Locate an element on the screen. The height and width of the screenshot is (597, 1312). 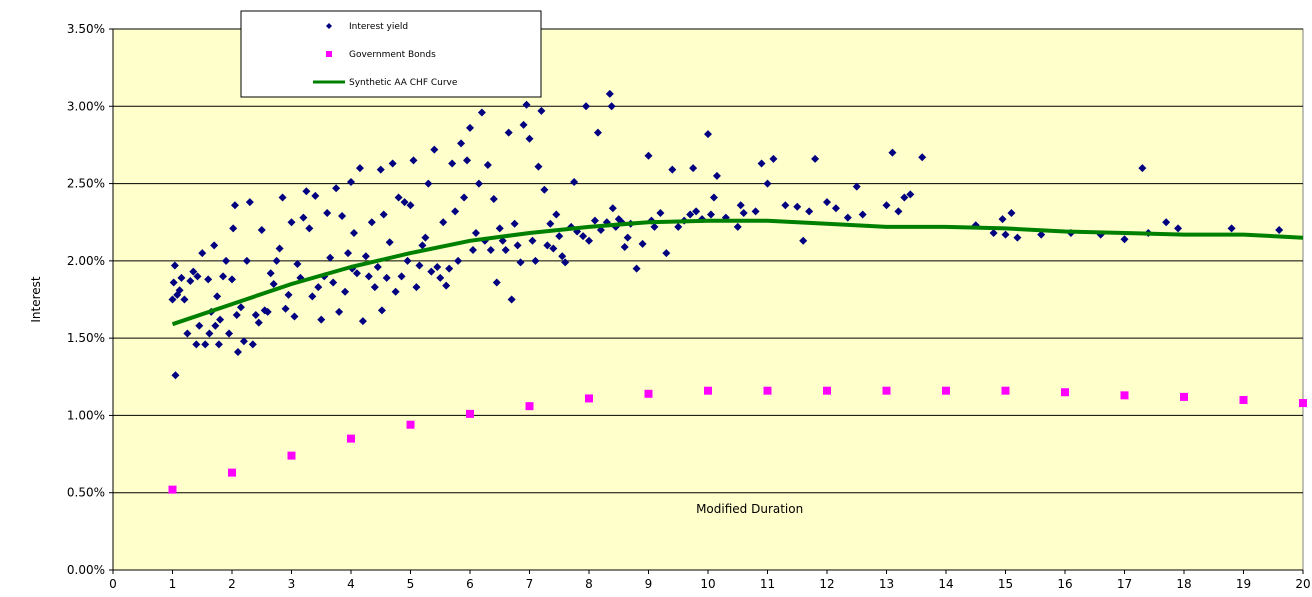
x-tick-label: 4 is located at coordinates (351, 584).